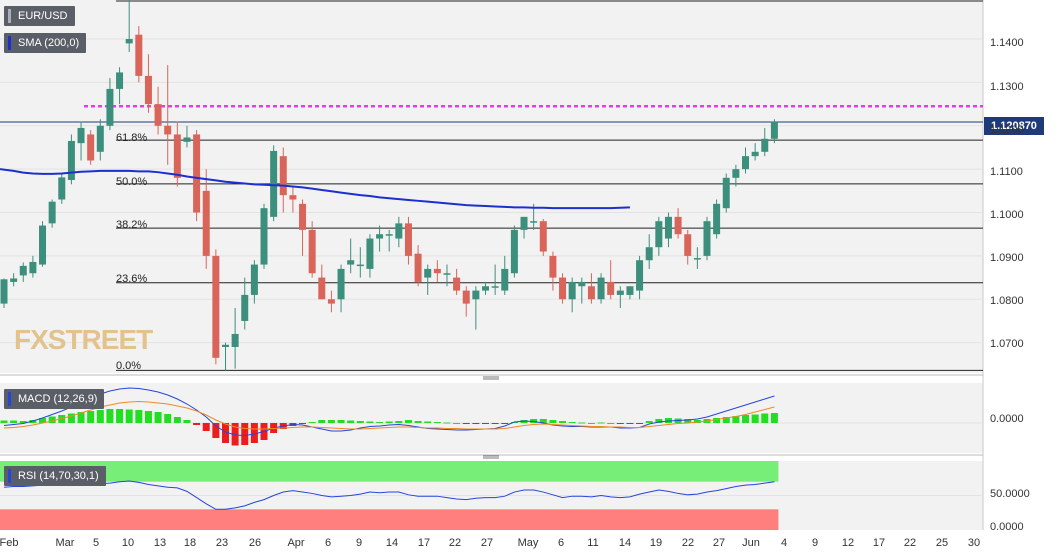 Image resolution: width=1060 pixels, height=555 pixels. What do you see at coordinates (1007, 527) in the screenshot?
I see `rsi-tick-label: 0.0000` at bounding box center [1007, 527].